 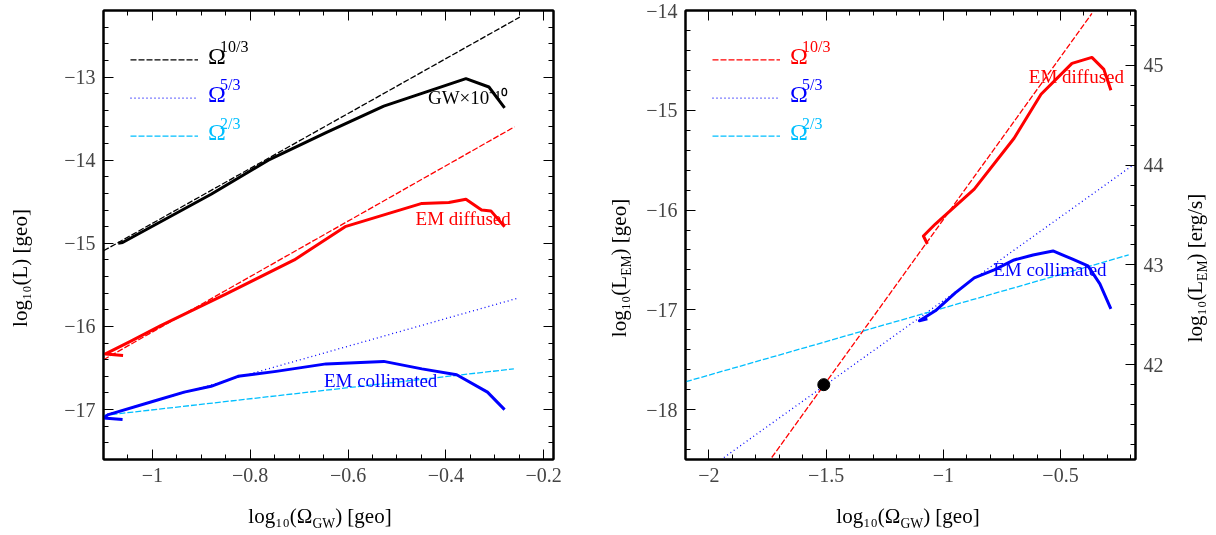 What do you see at coordinates (662, 409) in the screenshot?
I see `y-tick-label: −18` at bounding box center [662, 409].